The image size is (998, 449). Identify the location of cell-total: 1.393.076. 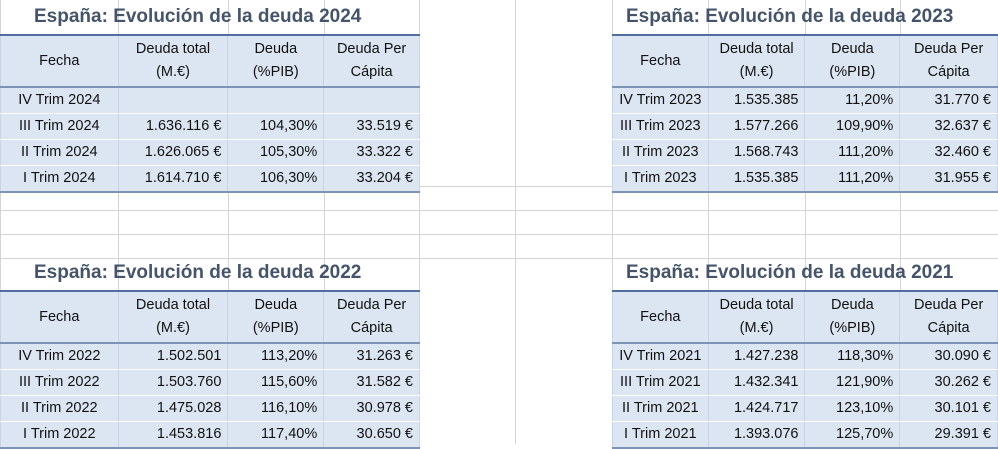
(756, 435).